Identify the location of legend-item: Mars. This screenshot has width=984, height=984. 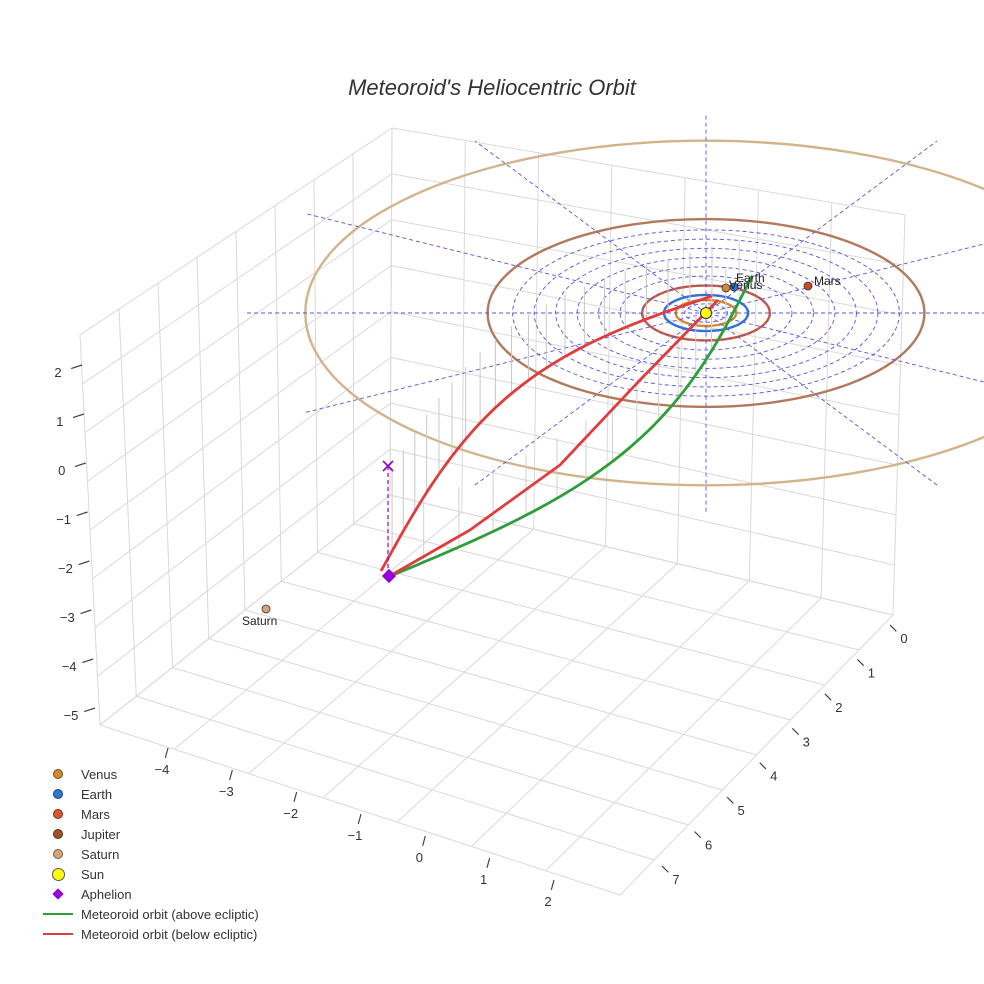
(149, 814).